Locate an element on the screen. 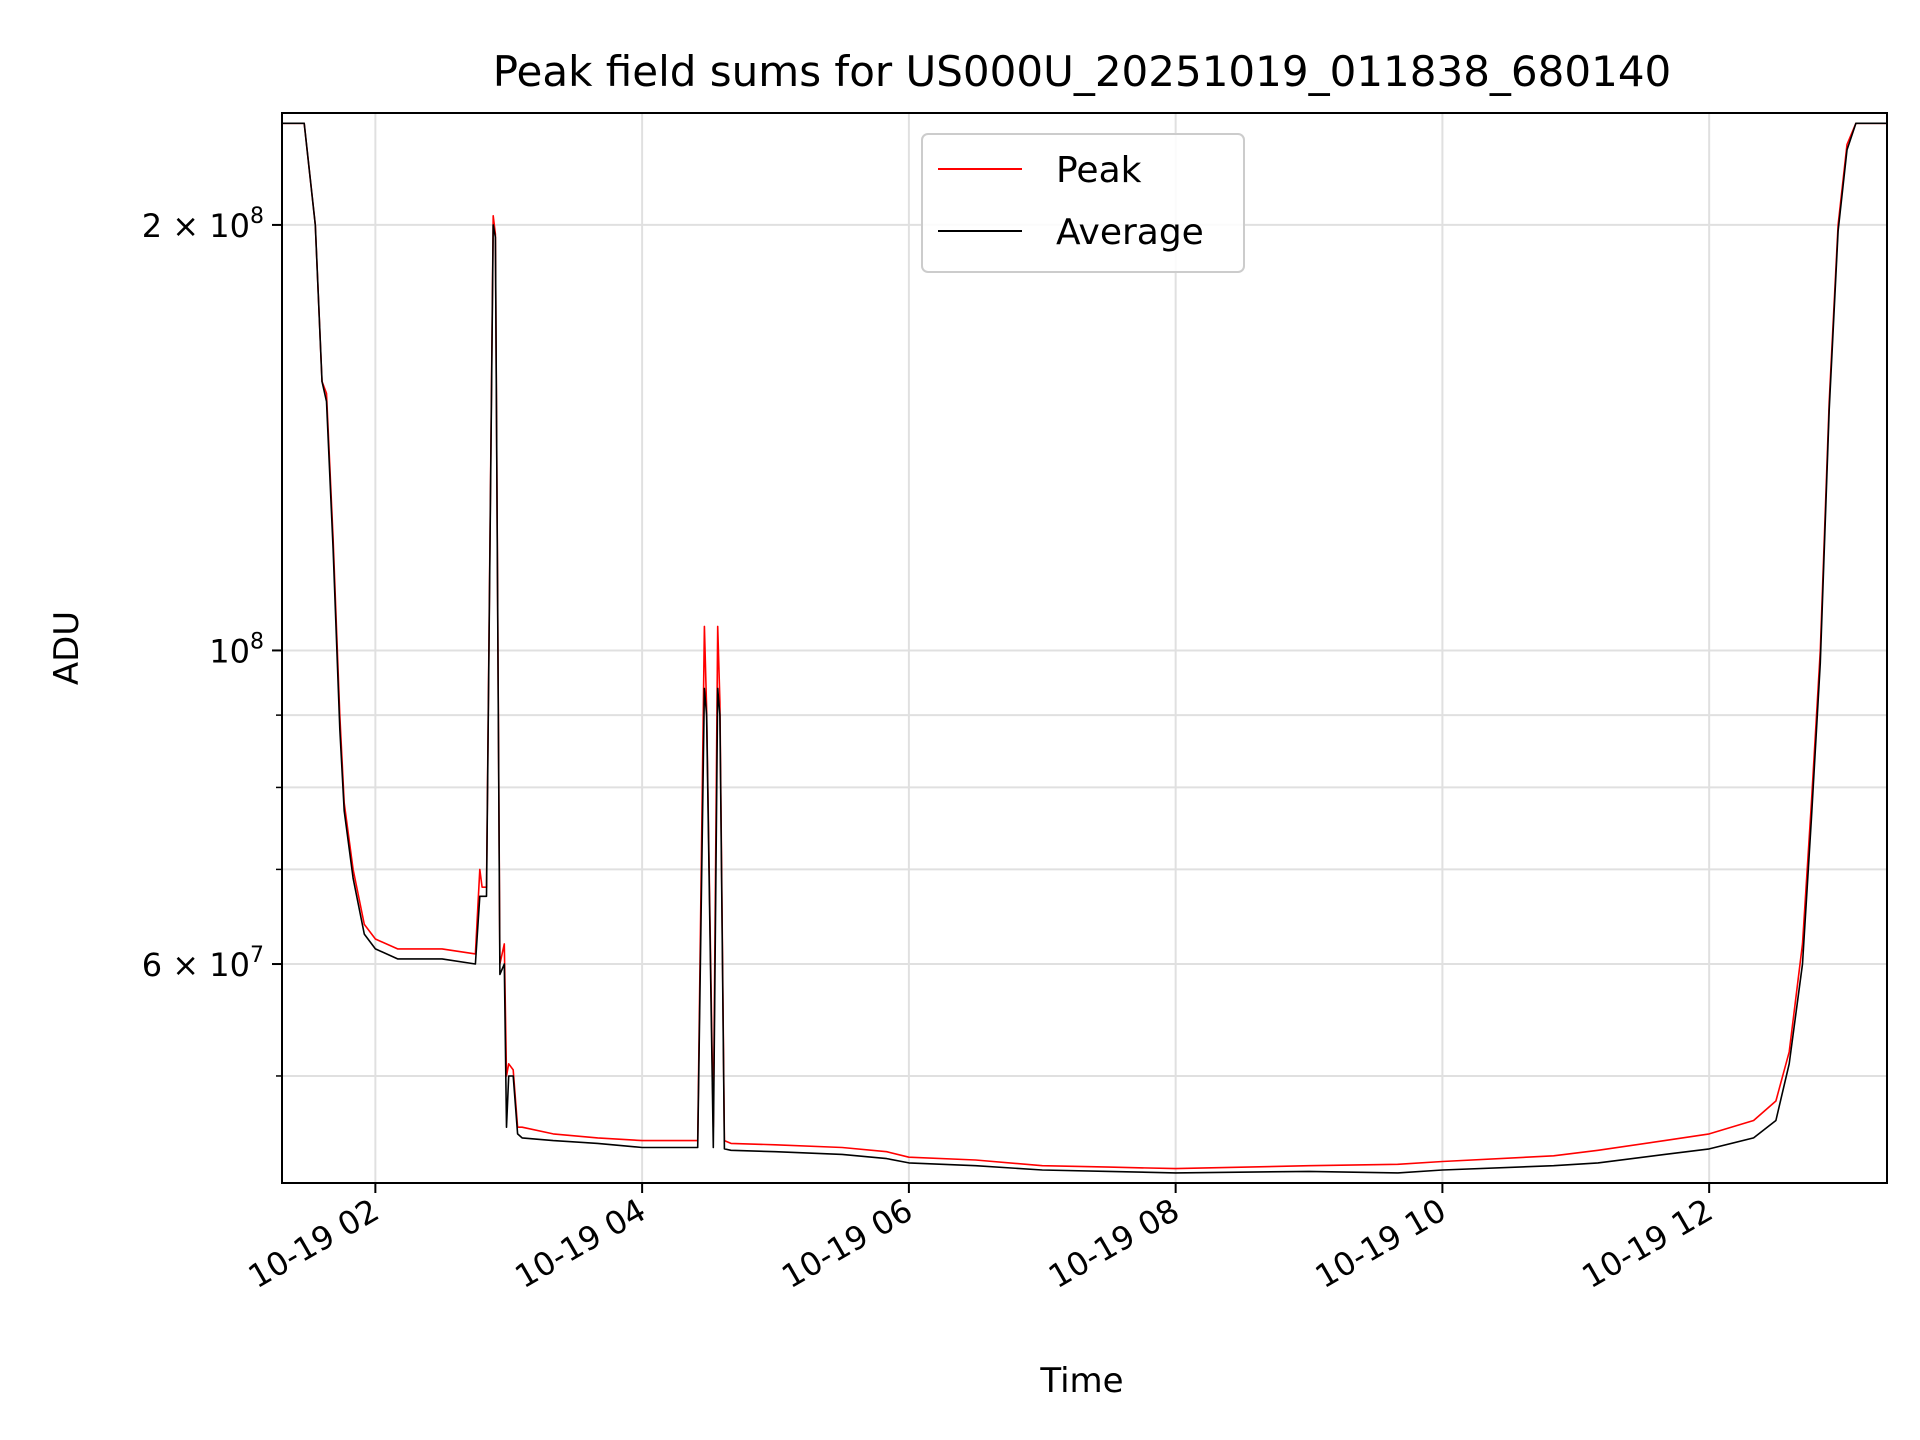 The width and height of the screenshot is (1920, 1440). x-axis-label: Time is located at coordinates (1081, 1381).